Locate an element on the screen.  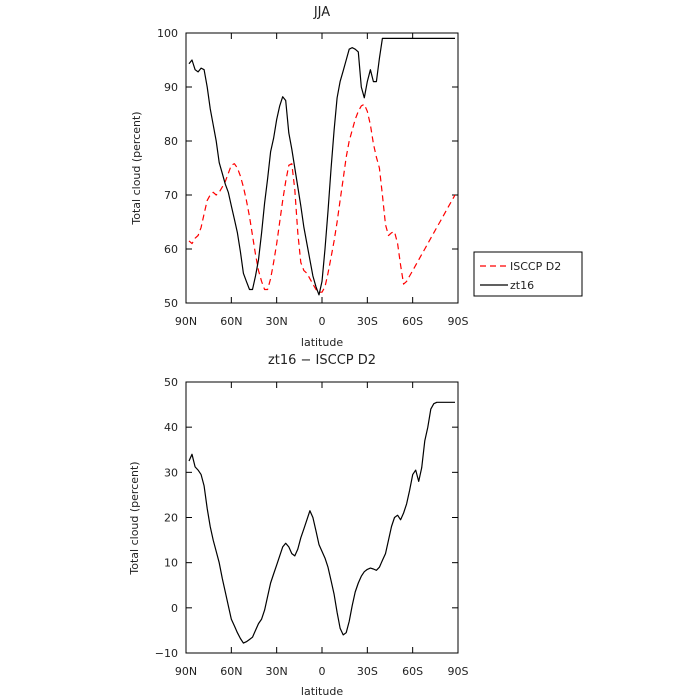
y-tick-label: 0 is located at coordinates (174, 608).